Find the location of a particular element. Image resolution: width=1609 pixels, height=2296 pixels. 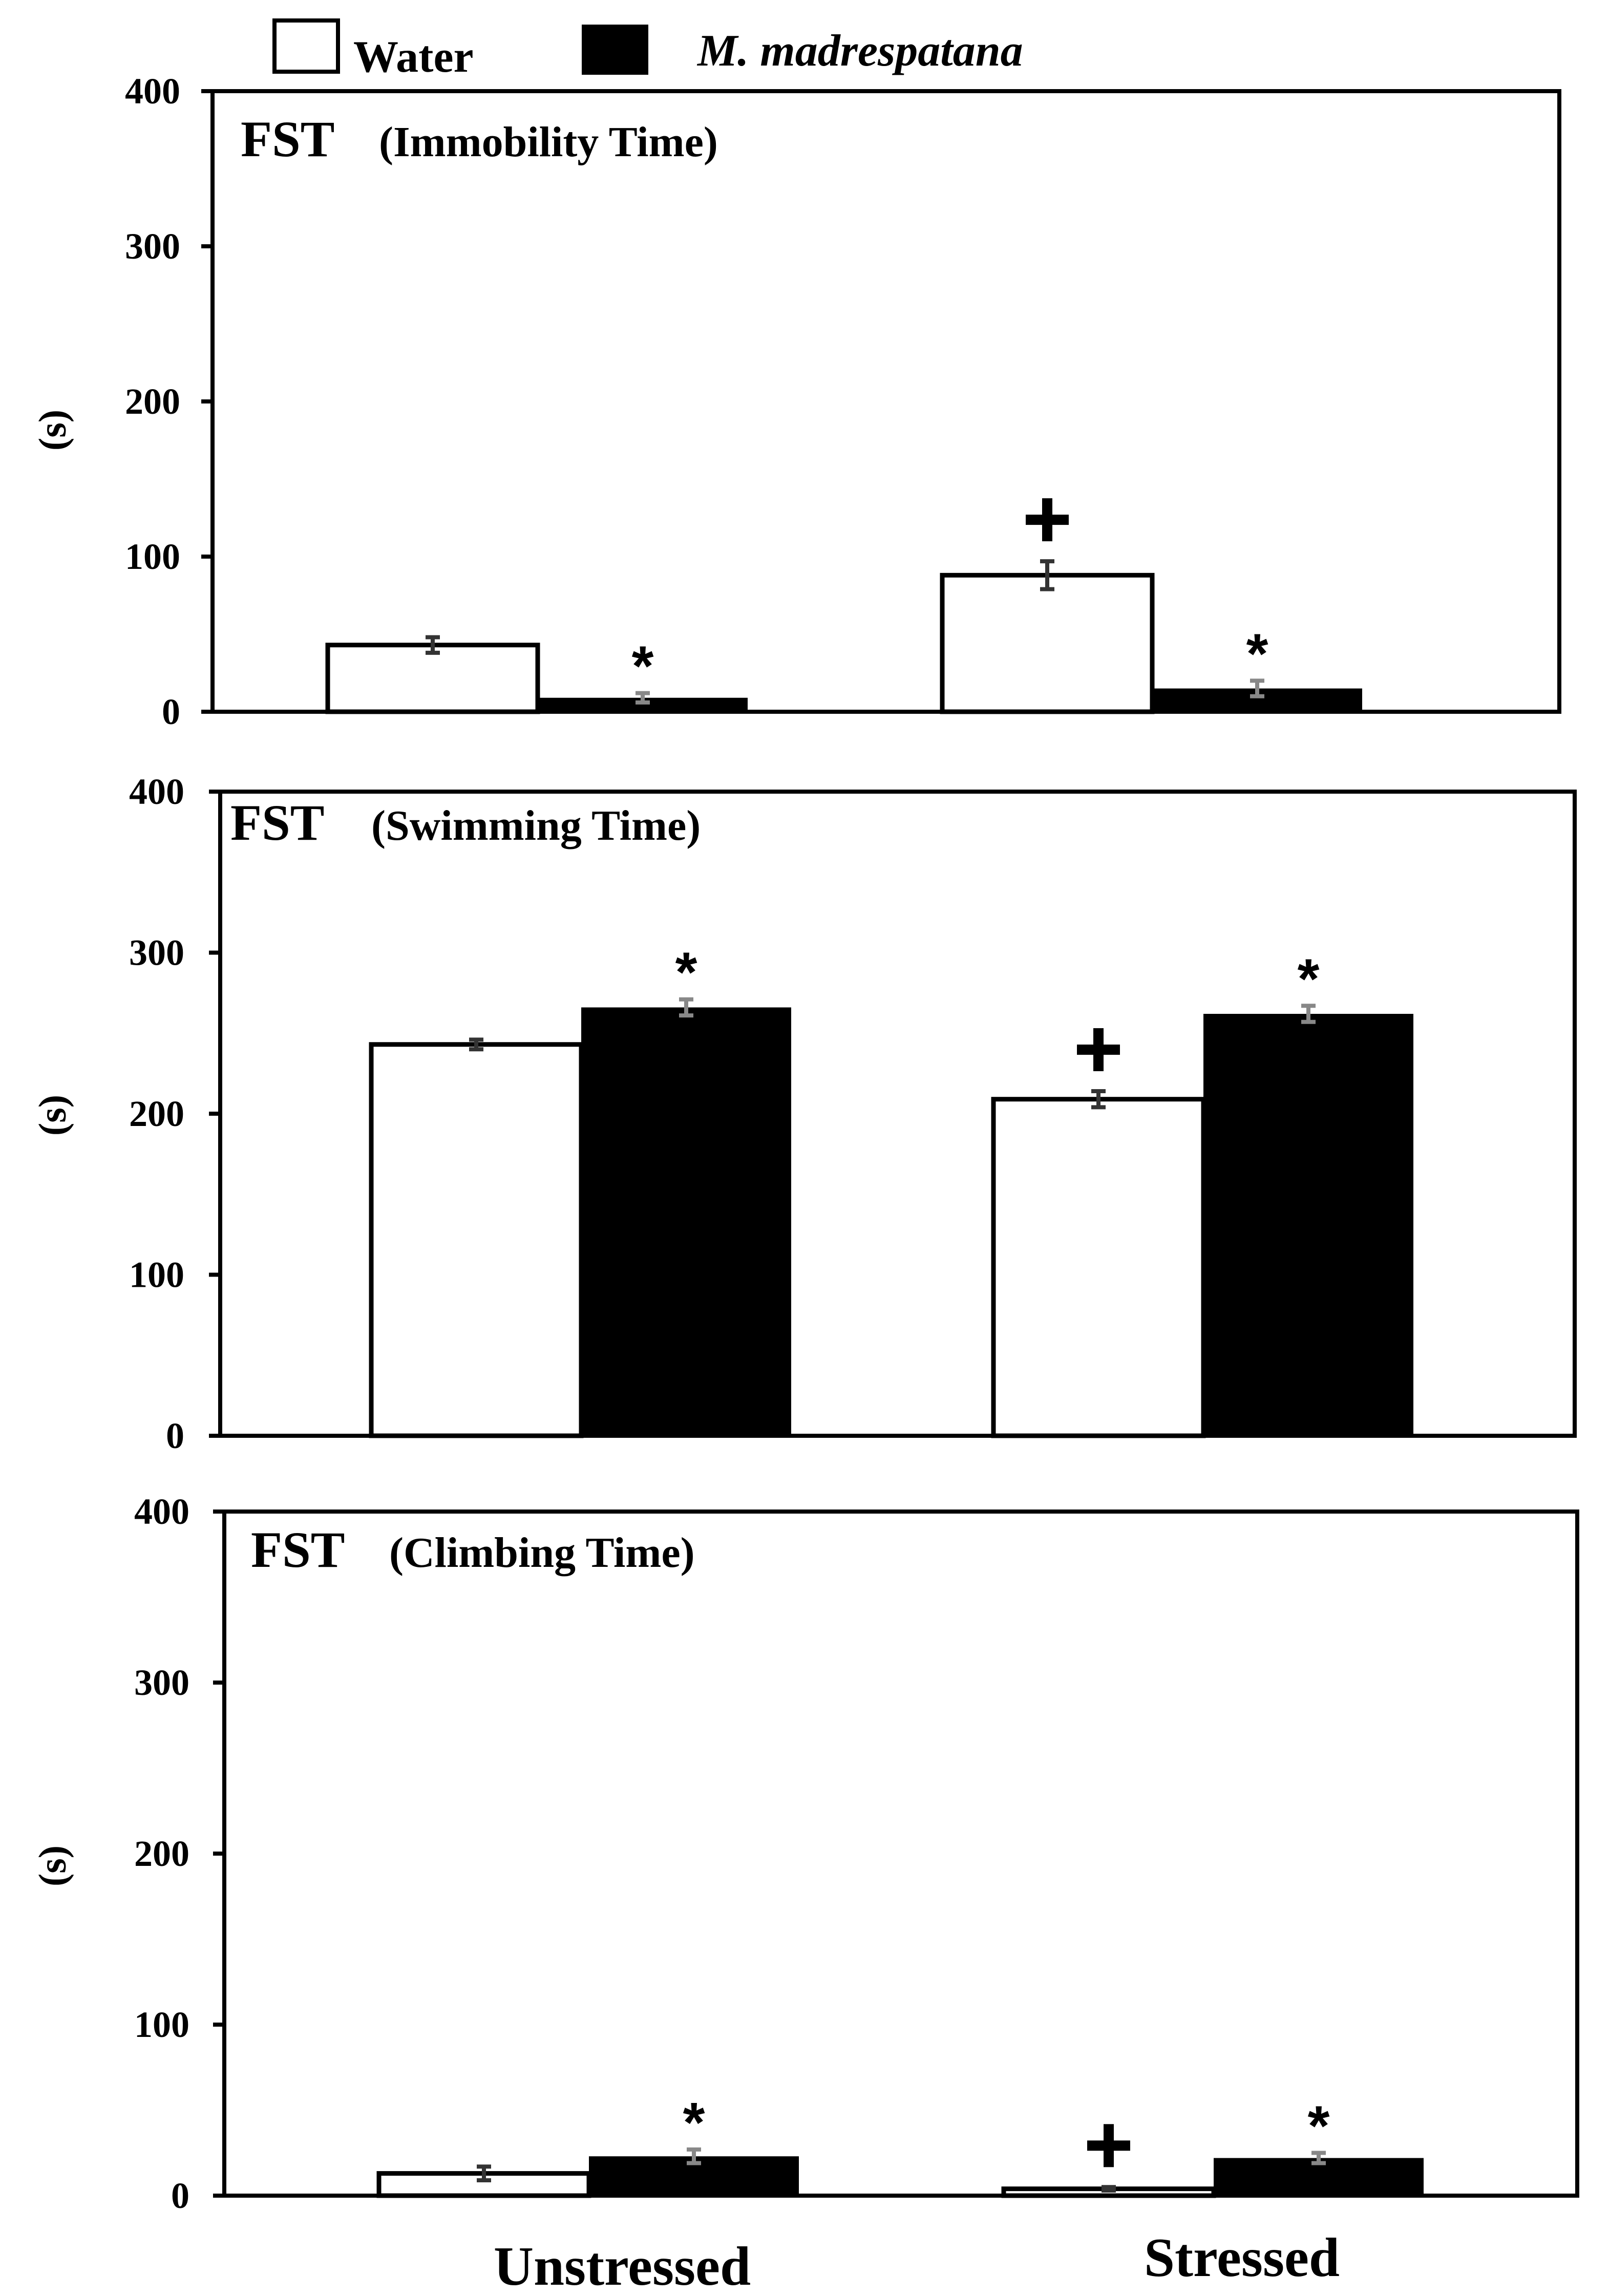

legend-swatch-water is located at coordinates (306, 46).